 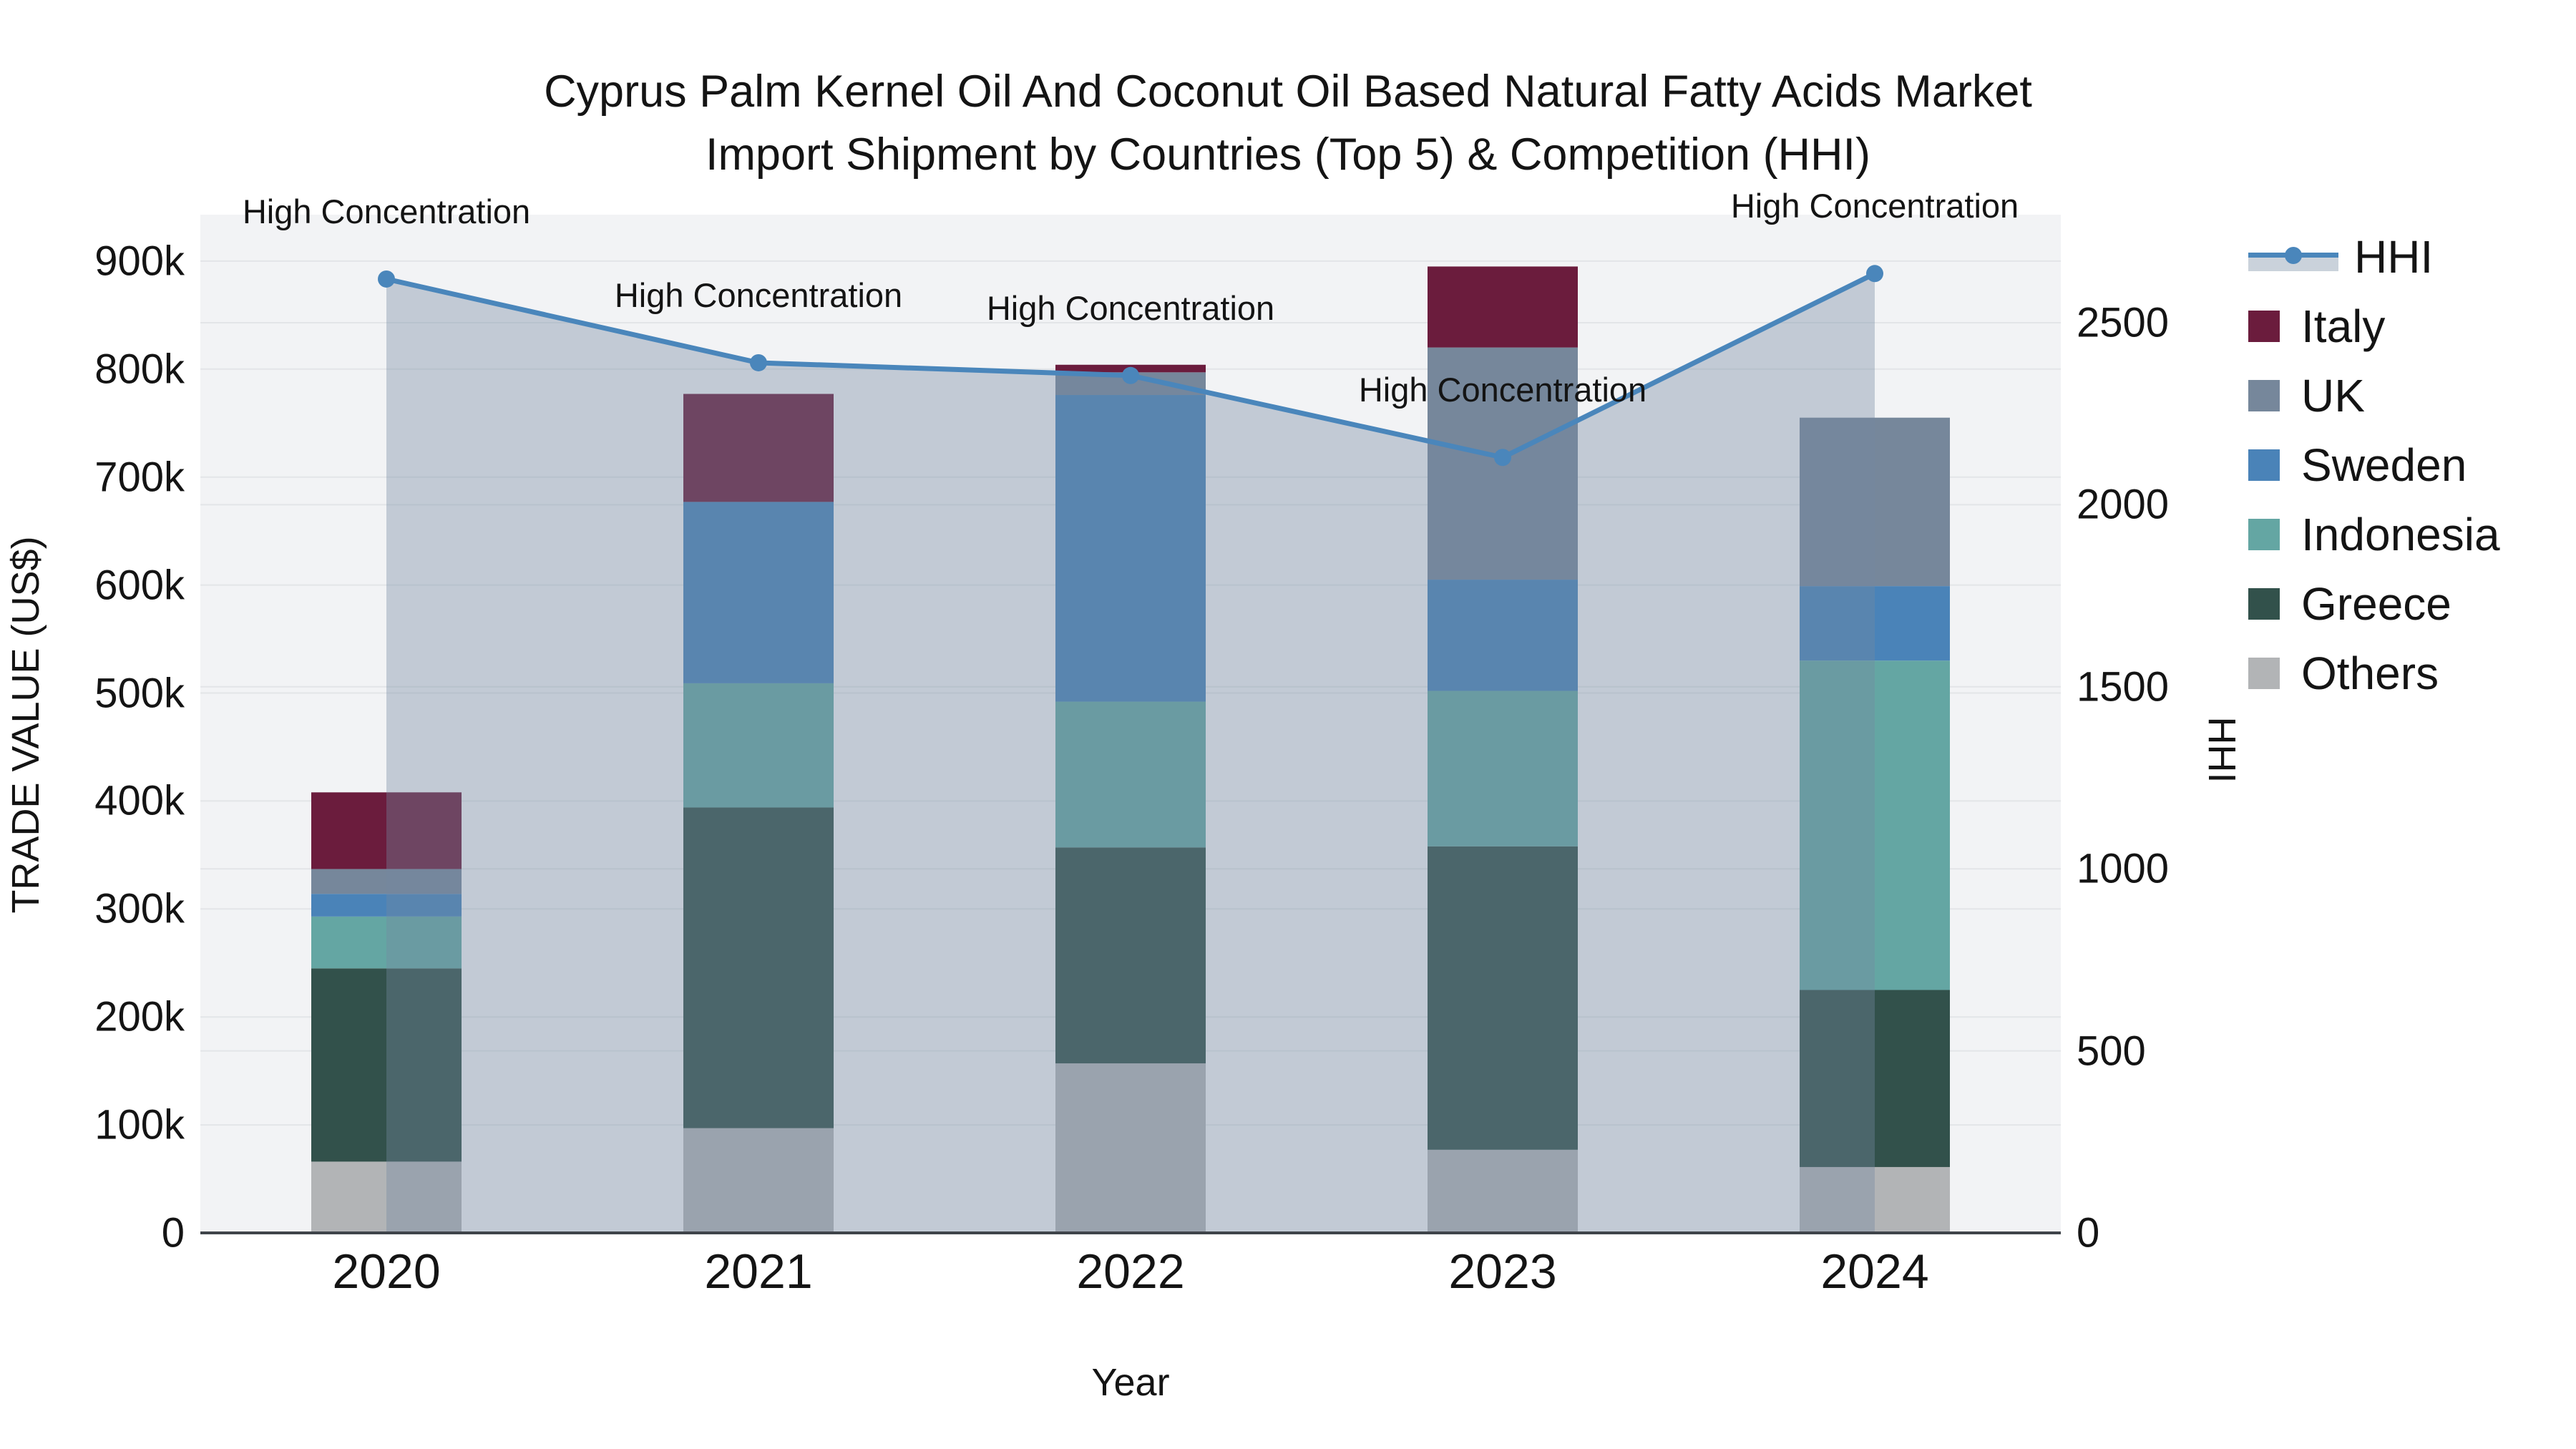 What do you see at coordinates (139, 908) in the screenshot?
I see `y-left-tick-300k: 300k` at bounding box center [139, 908].